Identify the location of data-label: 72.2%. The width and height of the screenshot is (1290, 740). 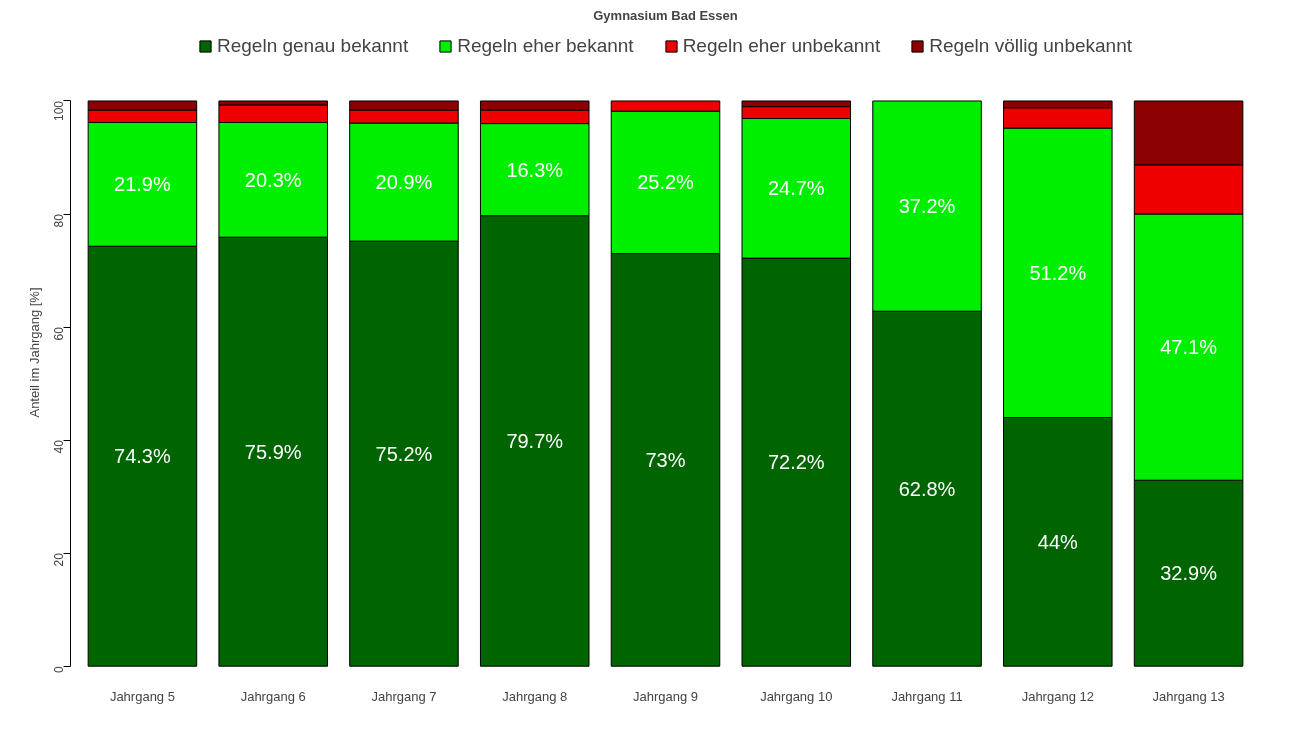
(796, 462).